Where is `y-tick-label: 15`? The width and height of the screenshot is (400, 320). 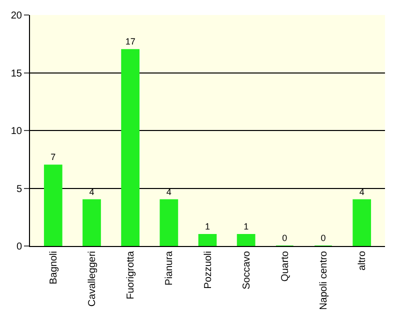 y-tick-label: 15 is located at coordinates (16, 74).